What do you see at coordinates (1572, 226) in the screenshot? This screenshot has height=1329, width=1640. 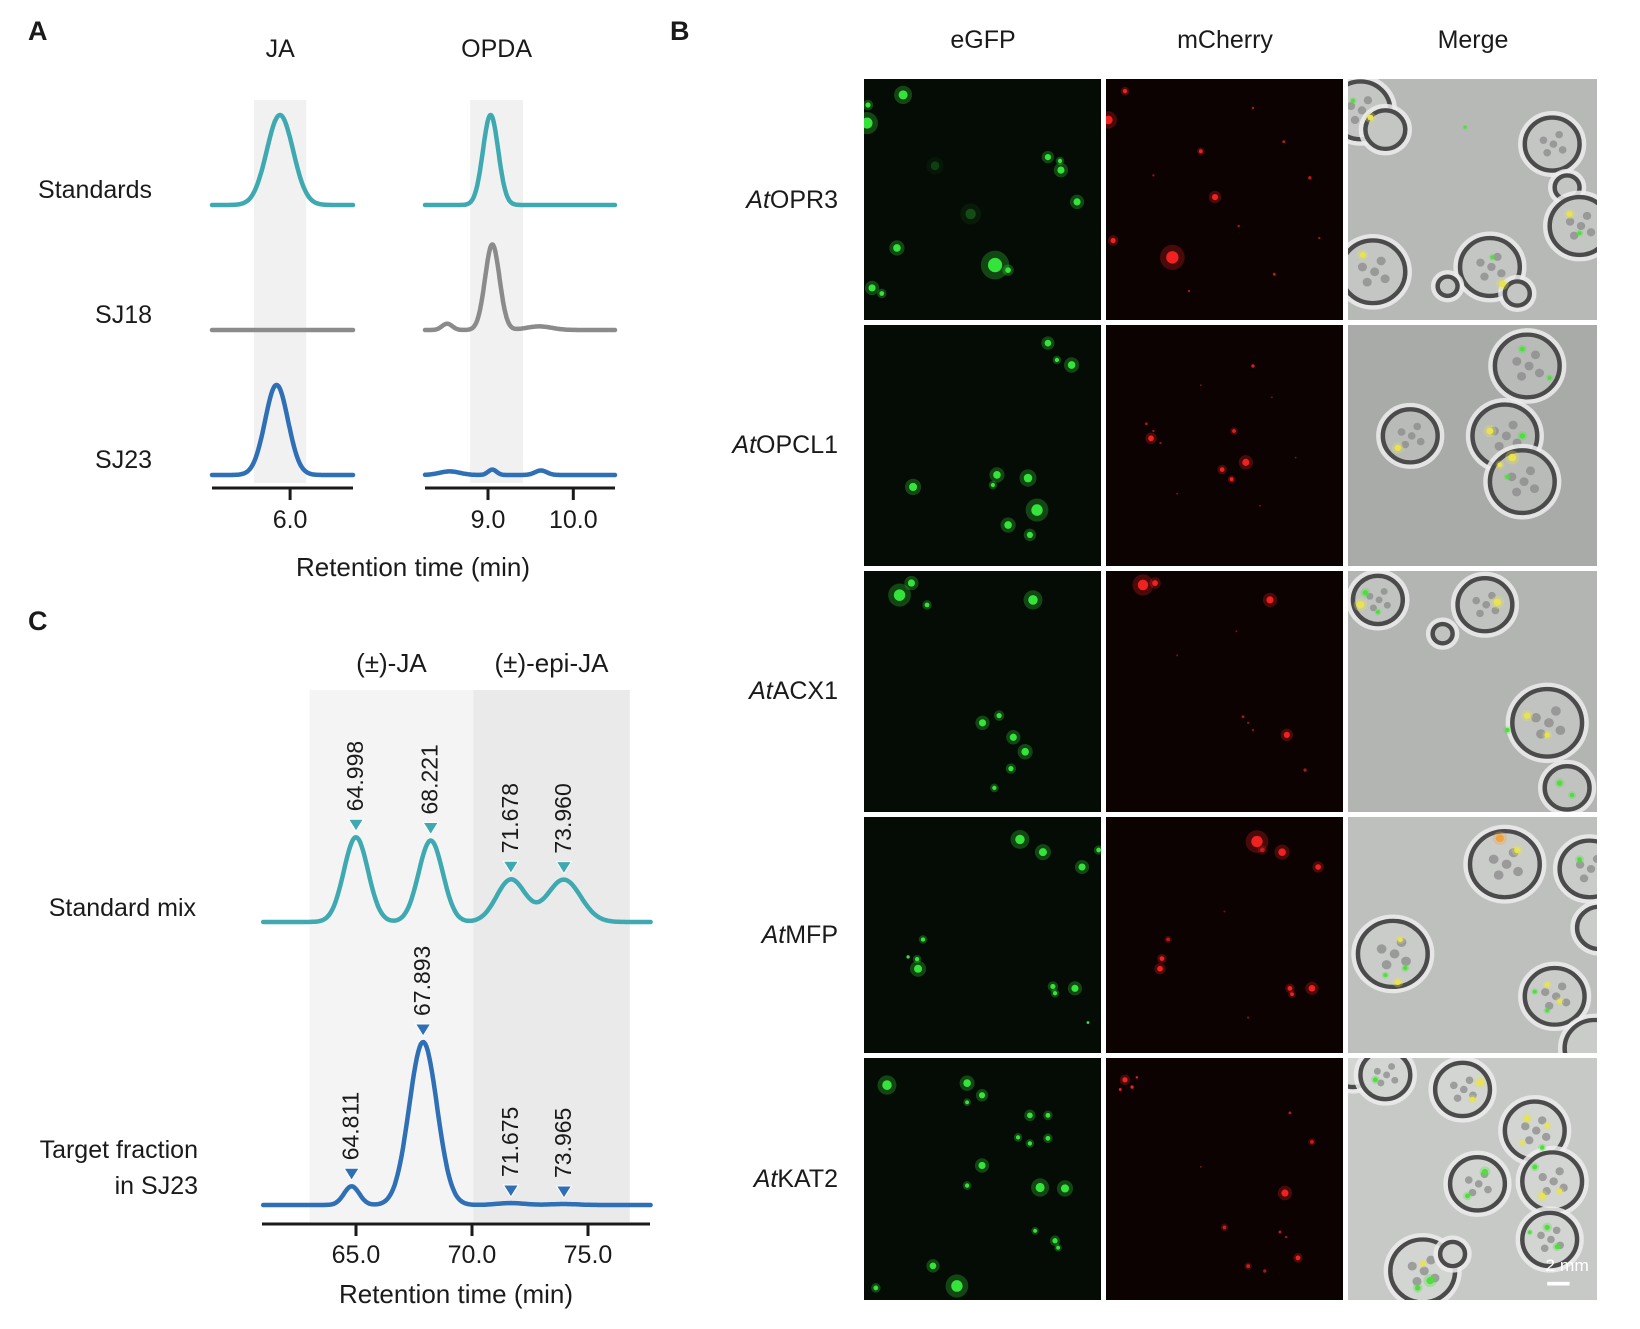 I see `yeast-cell` at bounding box center [1572, 226].